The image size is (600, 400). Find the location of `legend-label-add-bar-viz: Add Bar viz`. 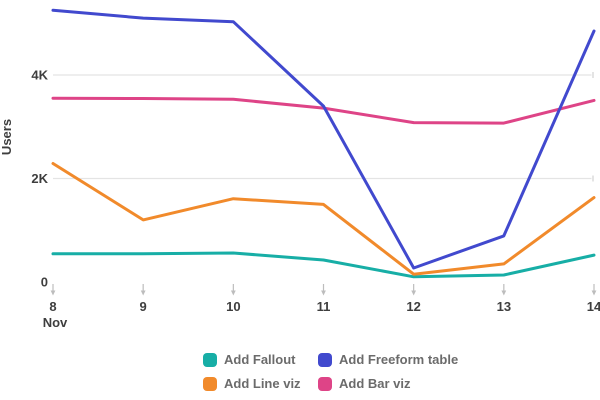

legend-label-add-bar-viz: Add Bar viz is located at coordinates (375, 383).